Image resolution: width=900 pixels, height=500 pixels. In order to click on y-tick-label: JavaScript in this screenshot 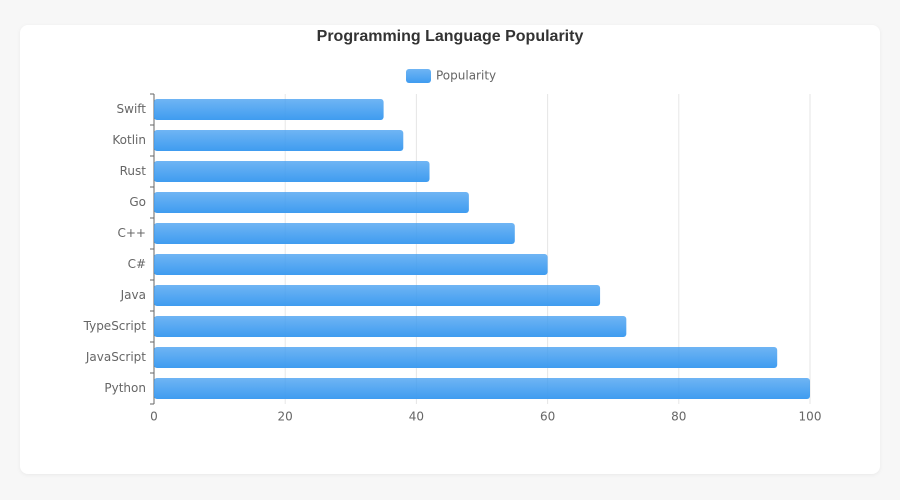, I will do `click(115, 357)`.